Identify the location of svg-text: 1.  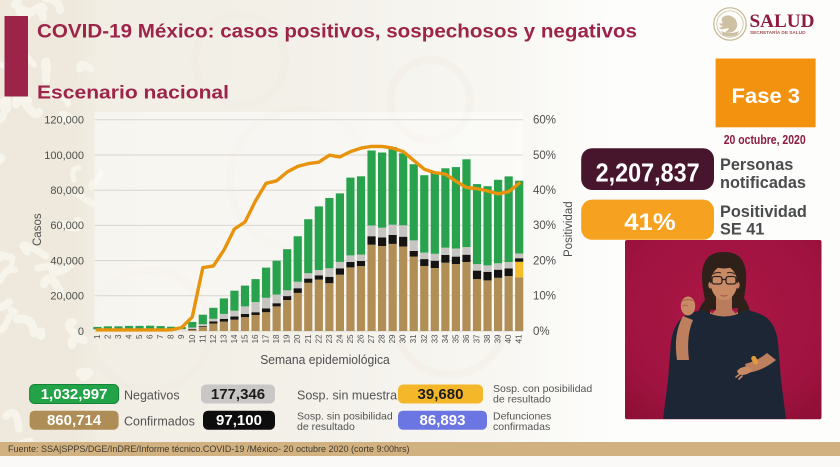
(97, 336).